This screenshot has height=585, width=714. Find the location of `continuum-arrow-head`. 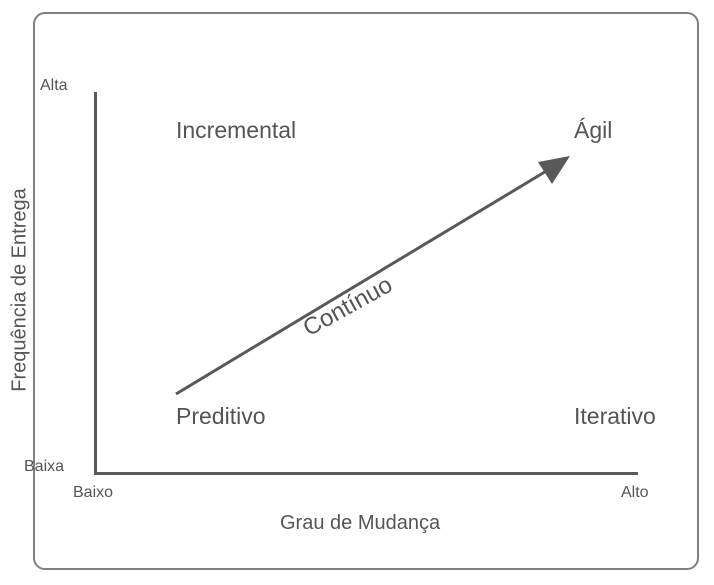

continuum-arrow-head is located at coordinates (554, 170).